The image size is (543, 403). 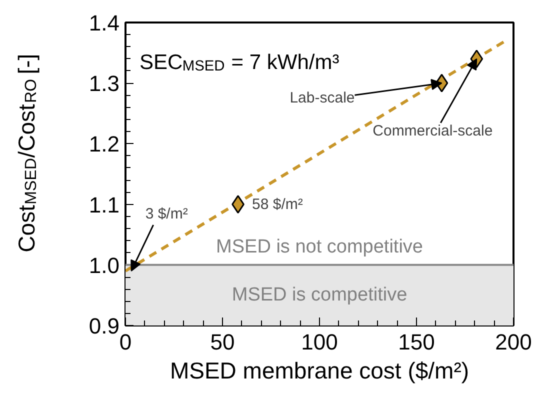 What do you see at coordinates (240, 63) in the screenshot?
I see `annotation: SECMSED = 7 kWh/m³` at bounding box center [240, 63].